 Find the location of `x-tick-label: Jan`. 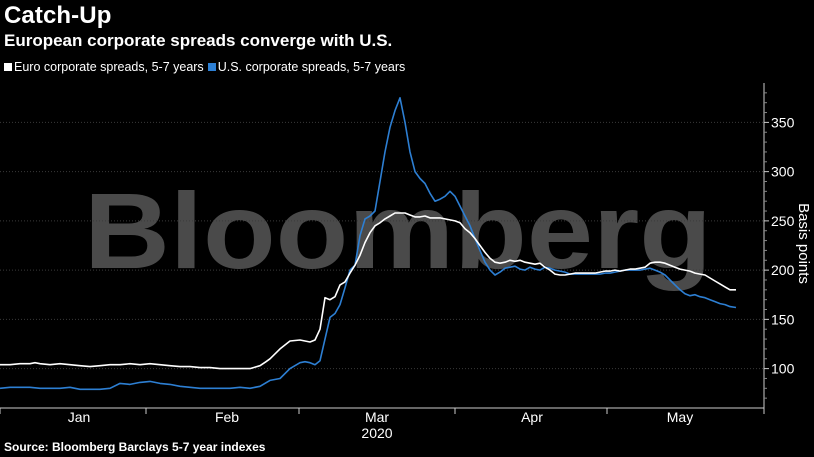

x-tick-label: Jan is located at coordinates (79, 417).